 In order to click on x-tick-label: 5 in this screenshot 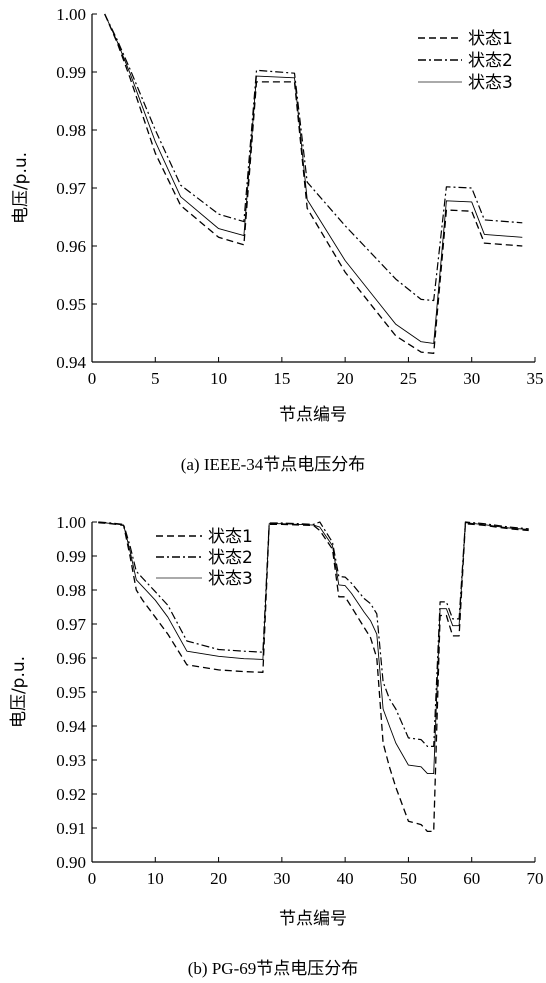, I will do `click(155, 378)`.